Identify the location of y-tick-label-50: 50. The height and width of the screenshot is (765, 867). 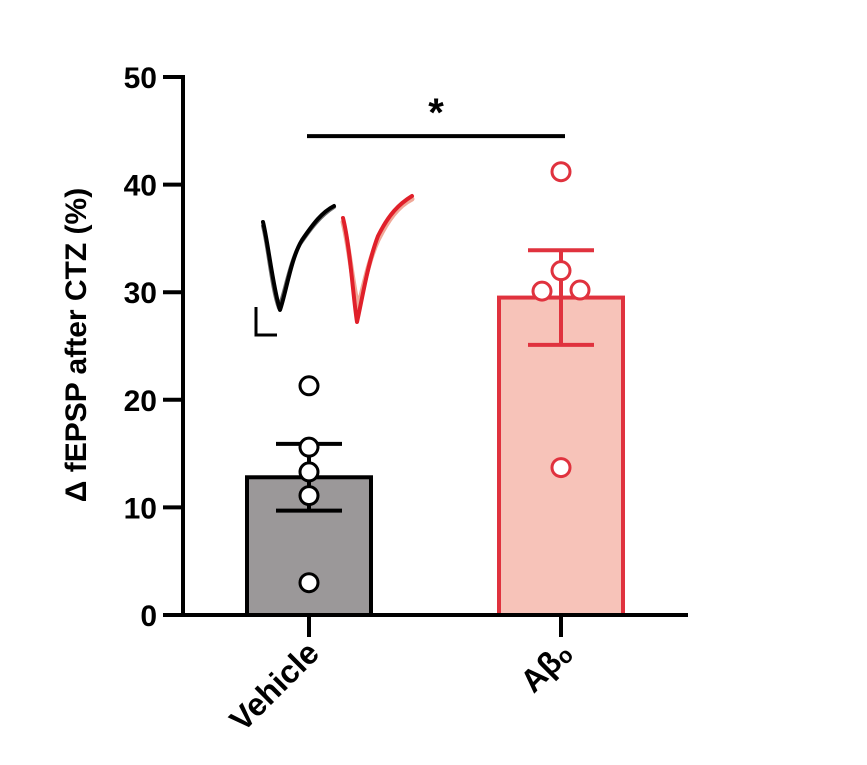
(140, 78).